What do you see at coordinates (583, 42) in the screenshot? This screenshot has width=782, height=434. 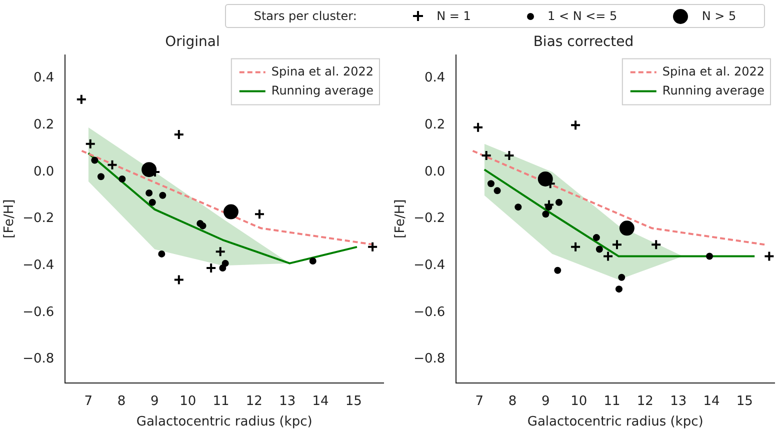 I see `chart-title: Bias corrected` at bounding box center [583, 42].